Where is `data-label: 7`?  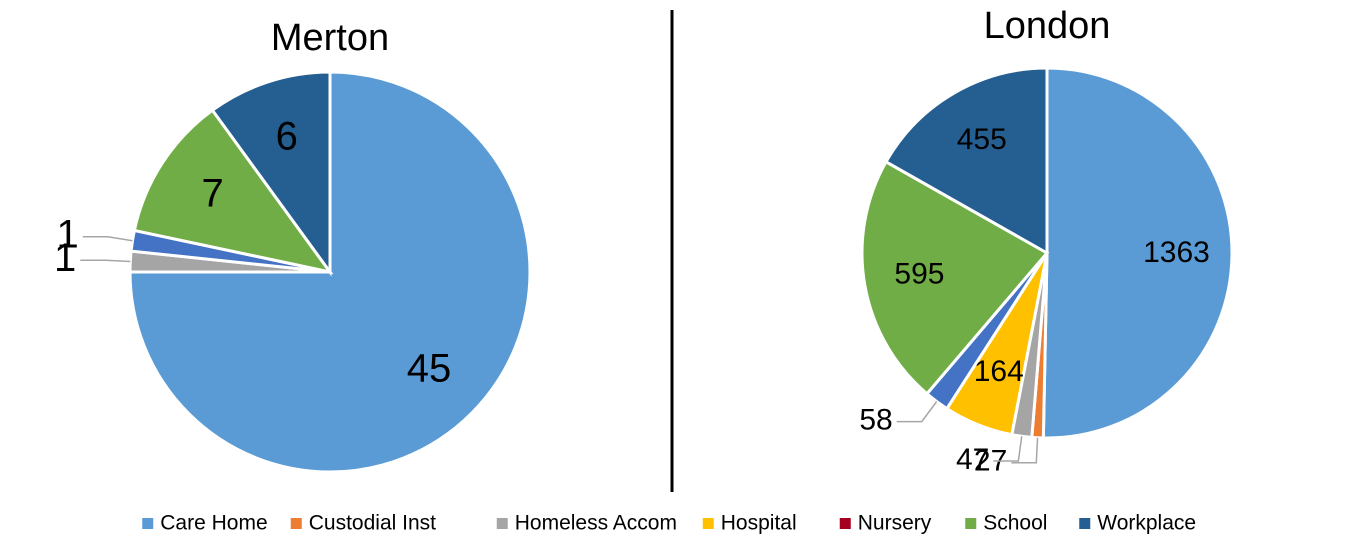
data-label: 7 is located at coordinates (212, 193).